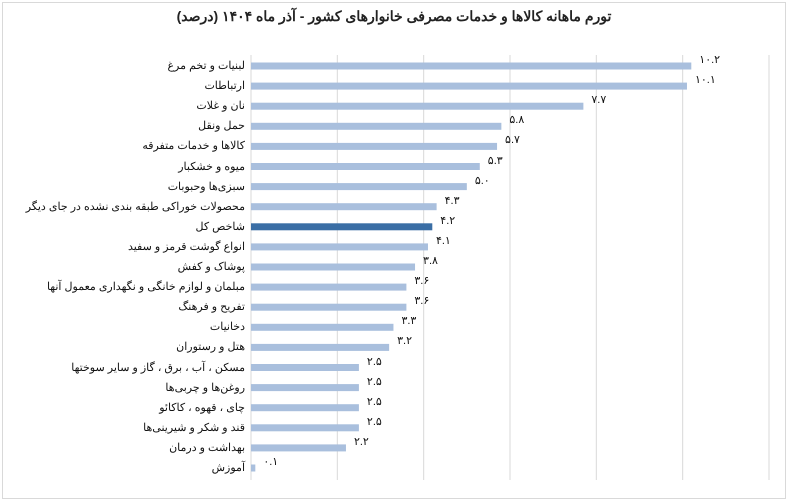 The width and height of the screenshot is (788, 501). Describe the element at coordinates (202, 407) in the screenshot. I see `category-label: چای ، قهوه ، کاکائو` at that location.